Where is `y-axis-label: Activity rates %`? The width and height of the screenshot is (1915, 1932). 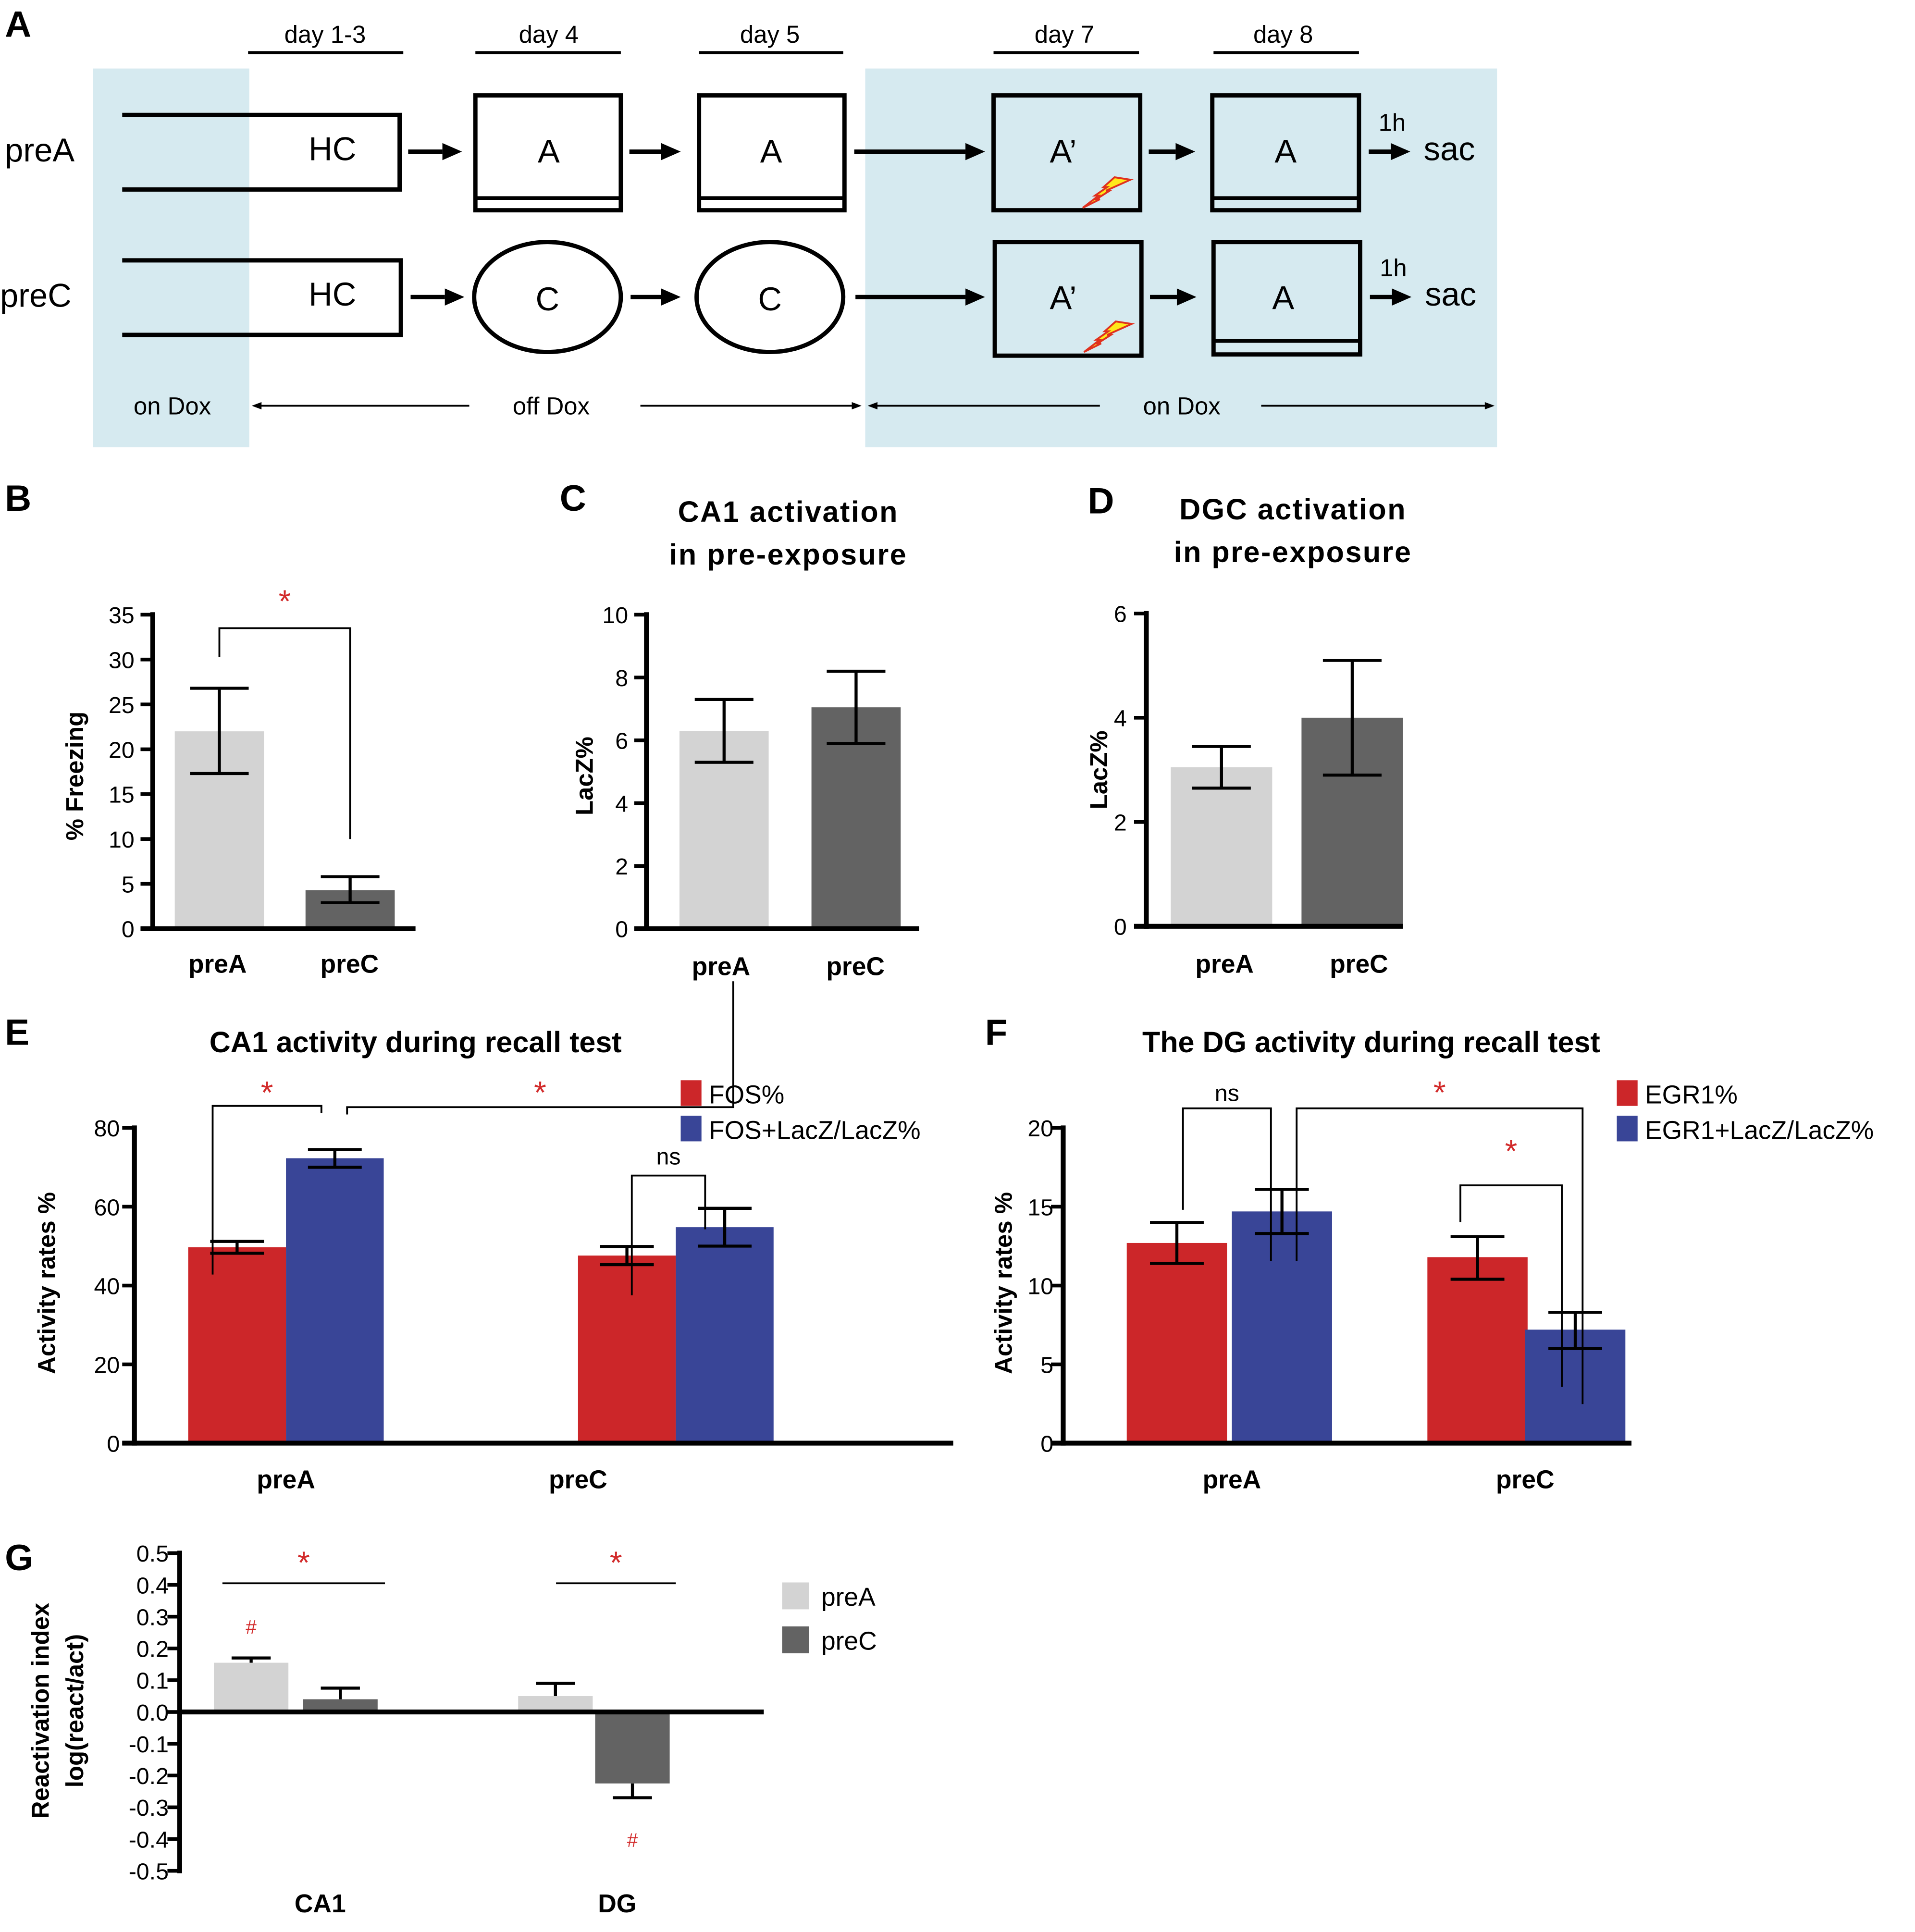
y-axis-label: Activity rates % is located at coordinates (46, 1283).